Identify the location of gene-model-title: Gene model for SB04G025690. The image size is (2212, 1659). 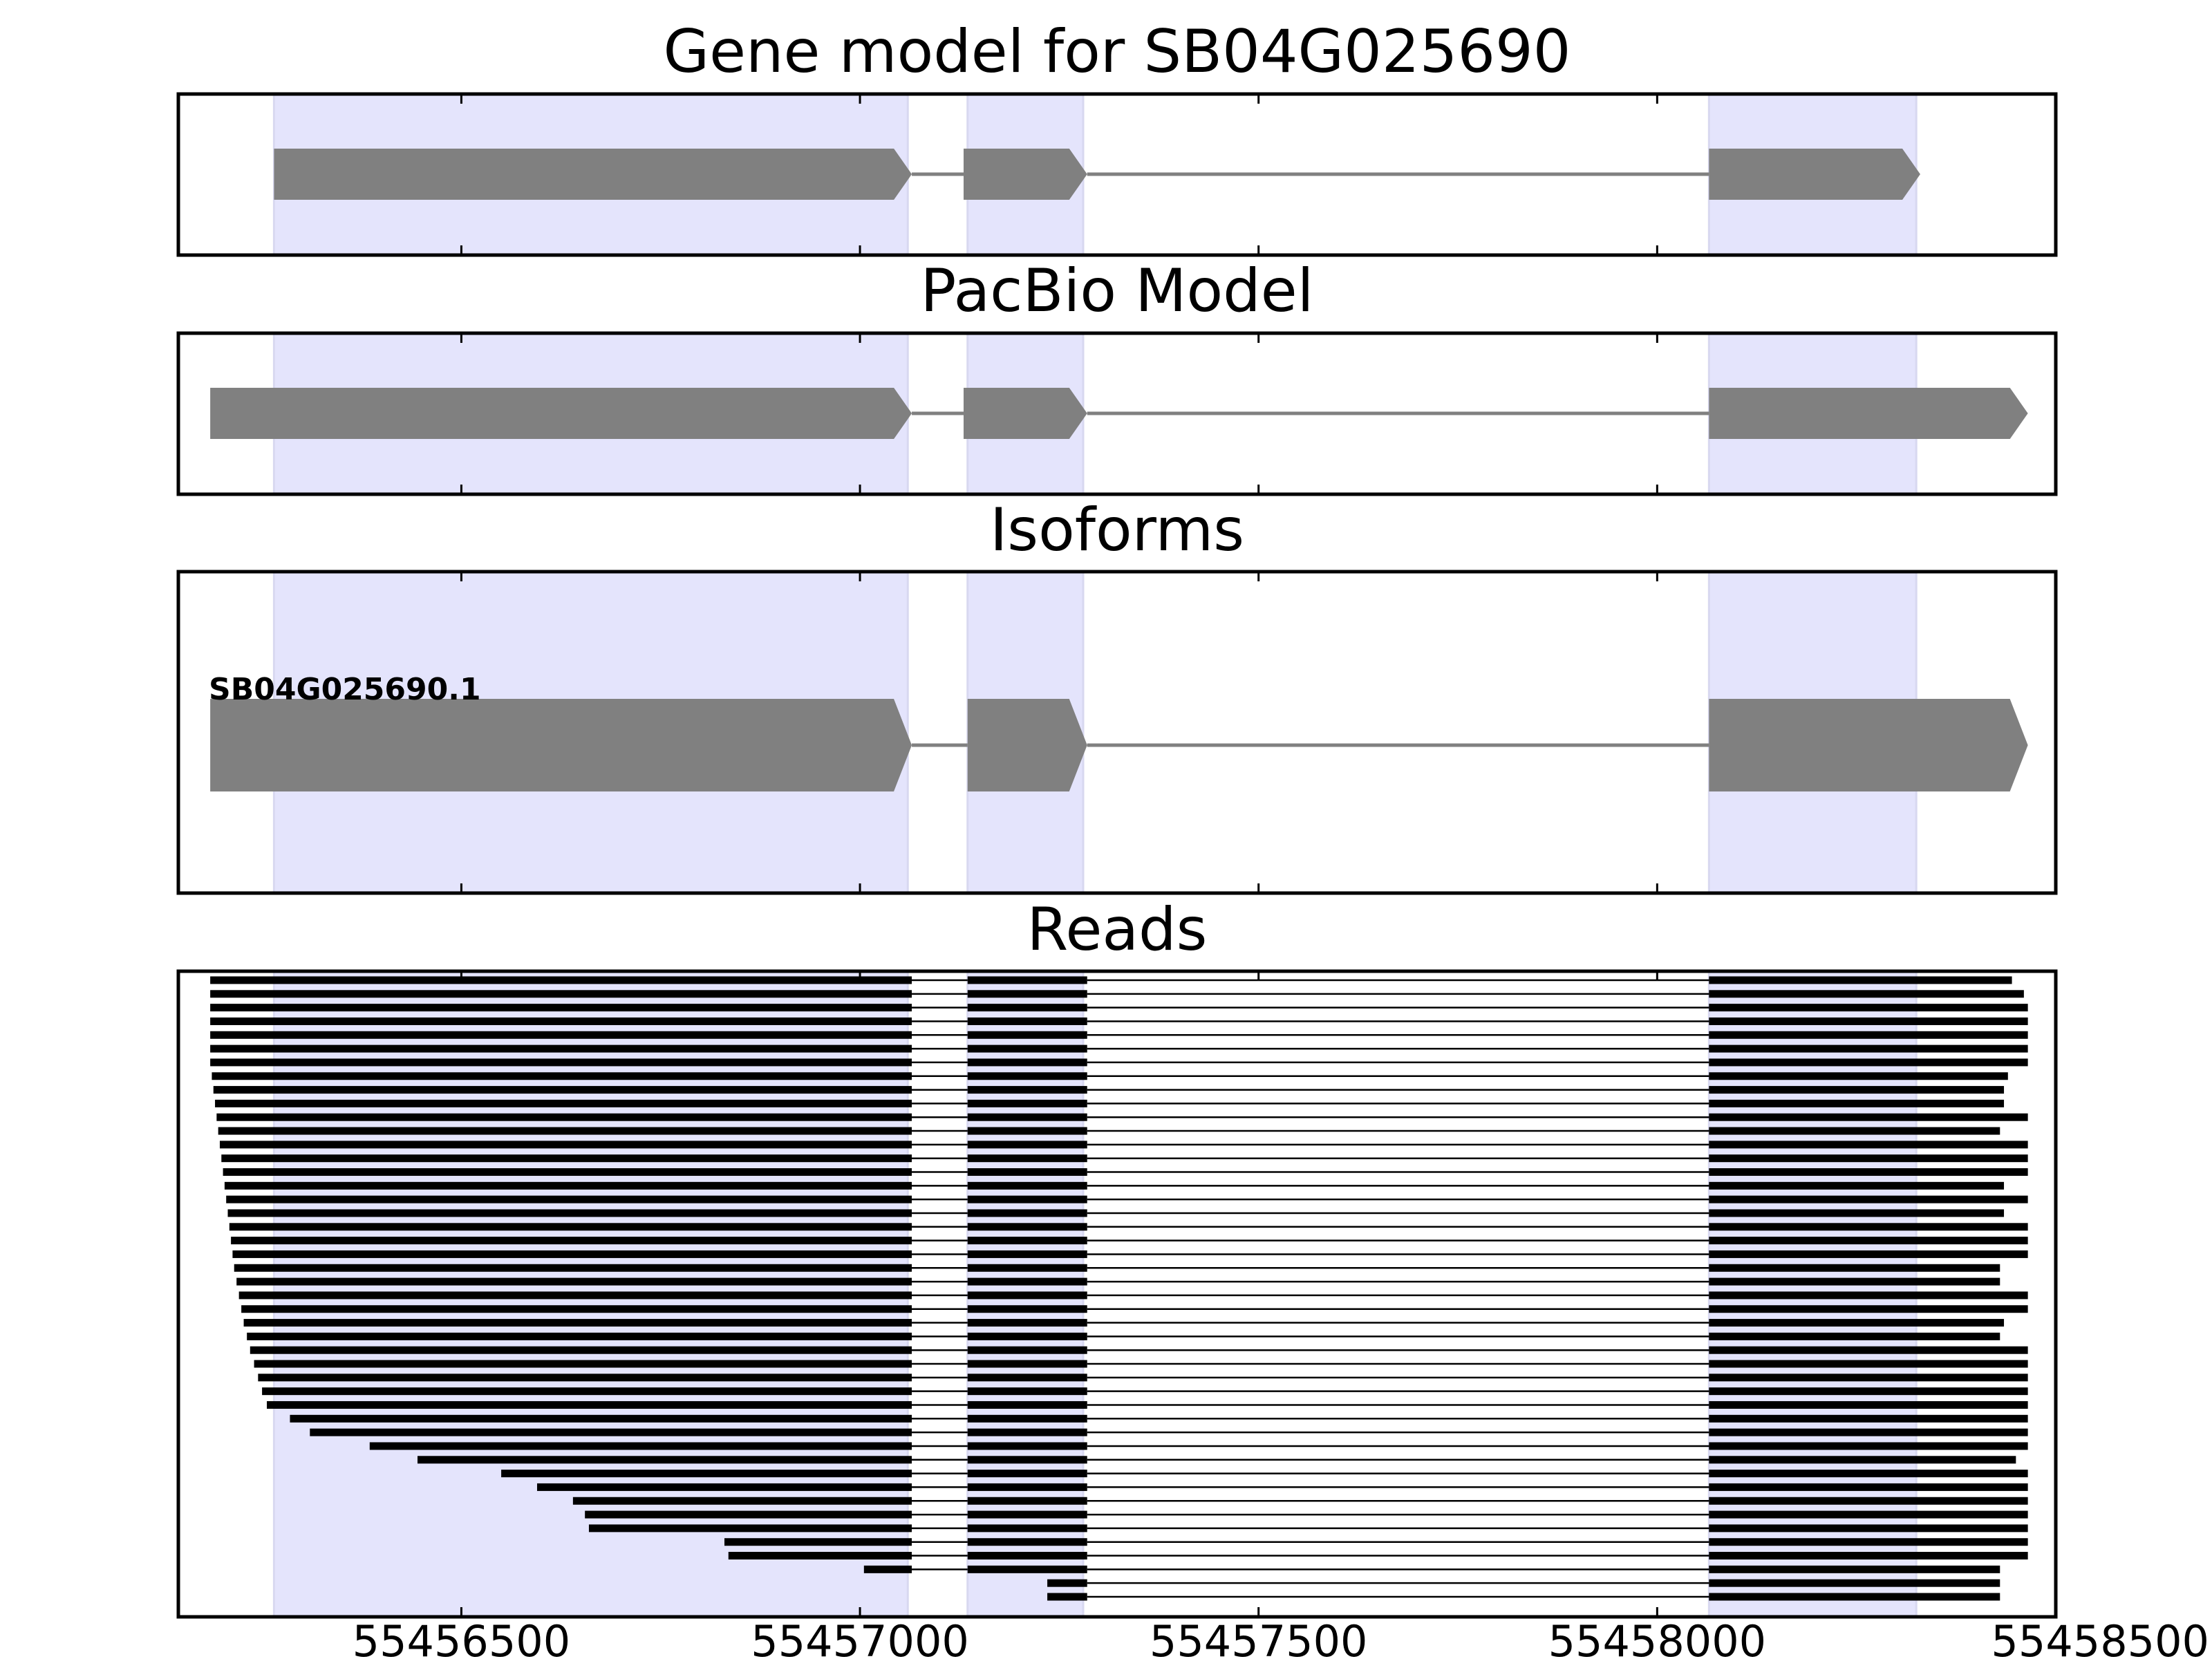
(1117, 51).